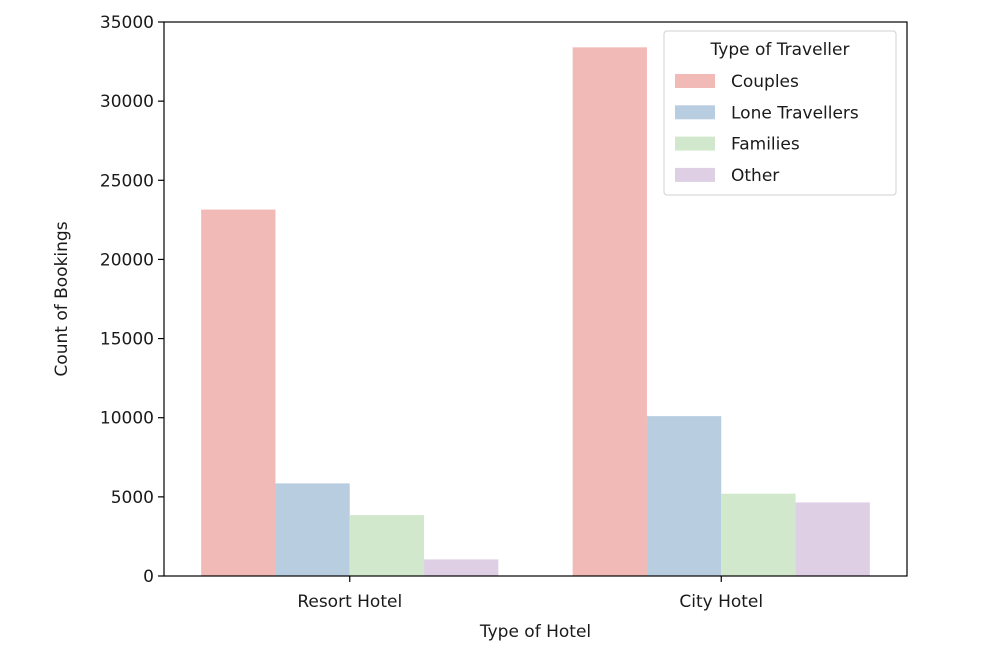  What do you see at coordinates (832, 539) in the screenshot?
I see `bar-other-city-hotel` at bounding box center [832, 539].